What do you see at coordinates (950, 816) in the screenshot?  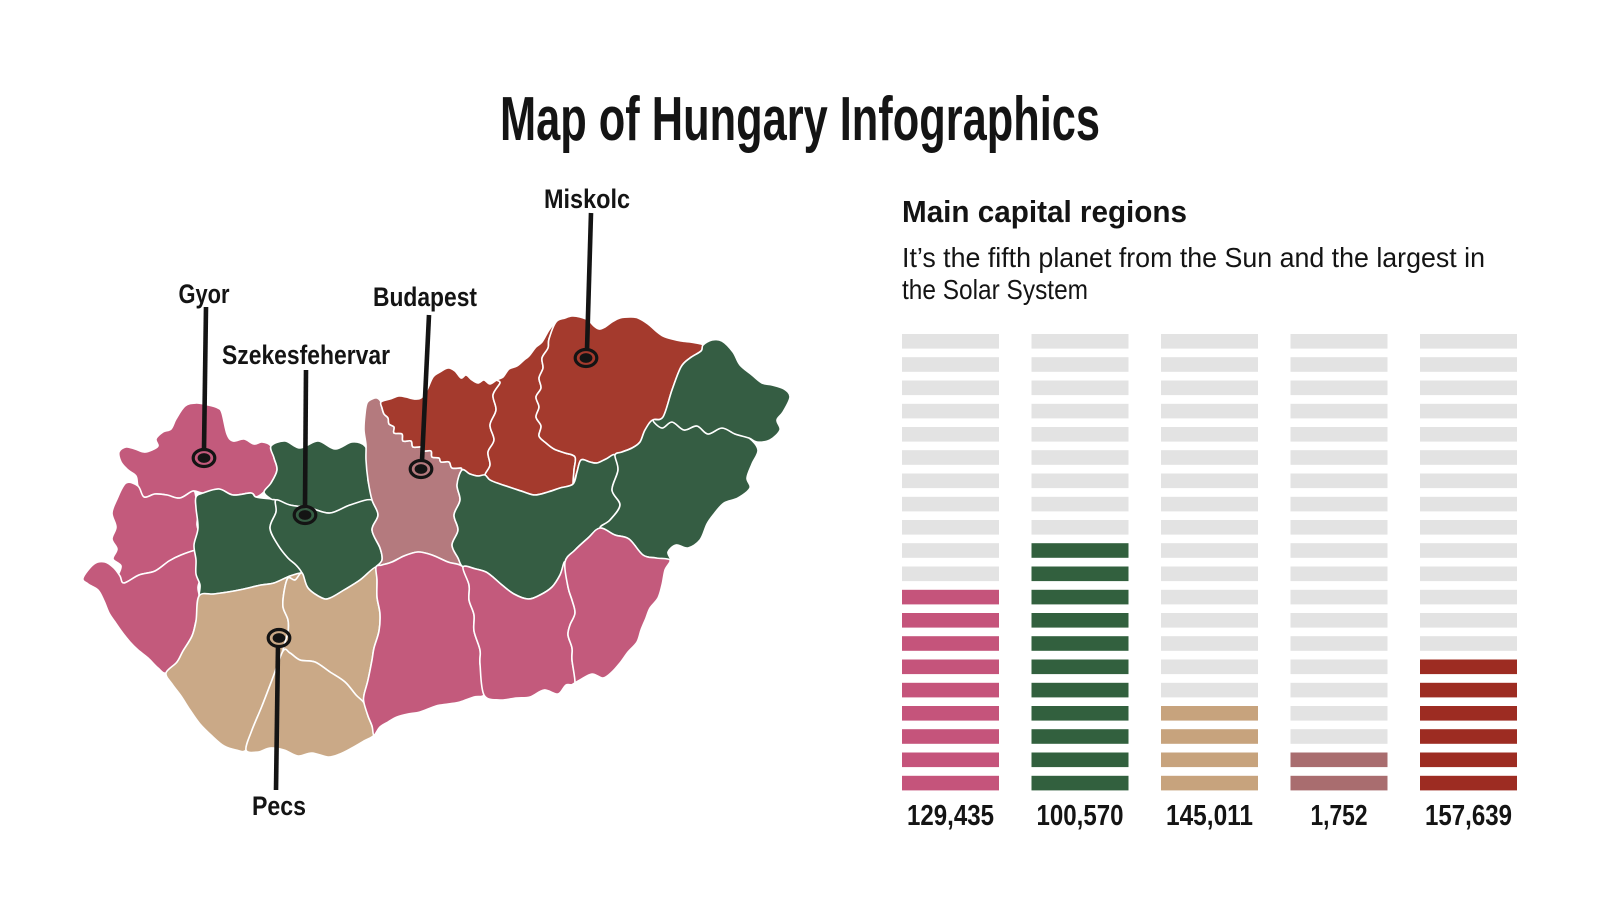 I see `svg-text: 129,435` at bounding box center [950, 816].